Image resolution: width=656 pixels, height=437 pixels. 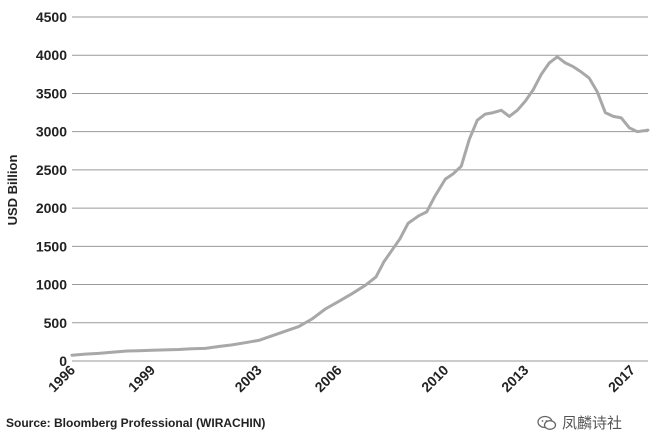 What do you see at coordinates (51, 132) in the screenshot?
I see `y-tick-label: 3000` at bounding box center [51, 132].